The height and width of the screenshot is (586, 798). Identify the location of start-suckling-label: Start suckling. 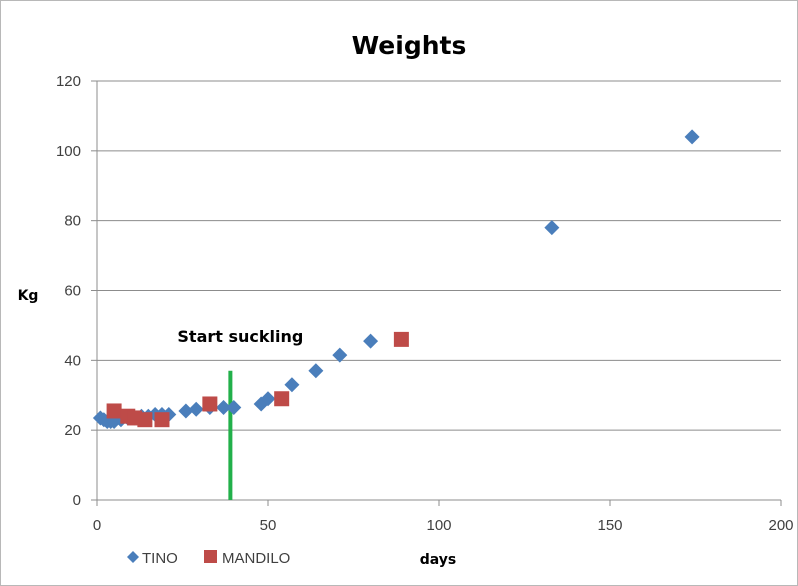
(240, 336).